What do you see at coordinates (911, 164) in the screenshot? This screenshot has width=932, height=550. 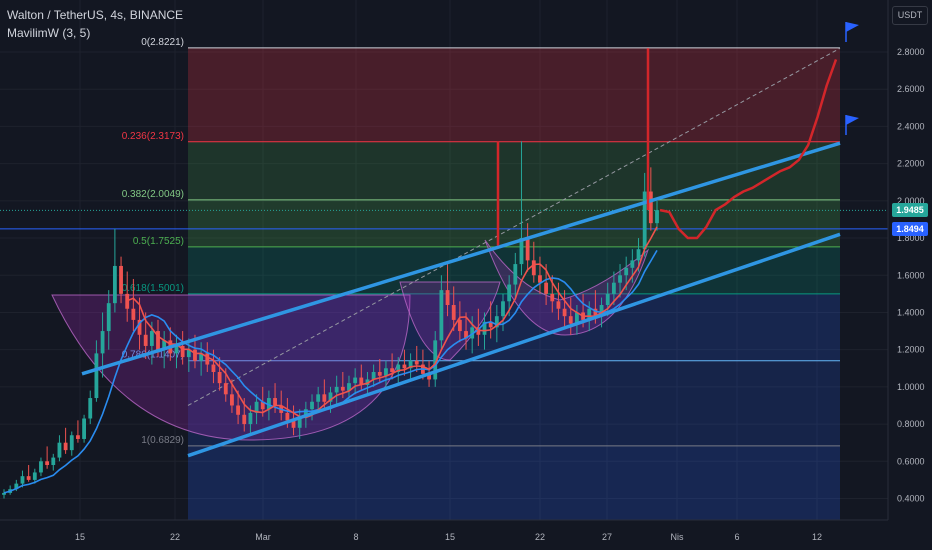 I see `price-tick-label: 2.2000` at bounding box center [911, 164].